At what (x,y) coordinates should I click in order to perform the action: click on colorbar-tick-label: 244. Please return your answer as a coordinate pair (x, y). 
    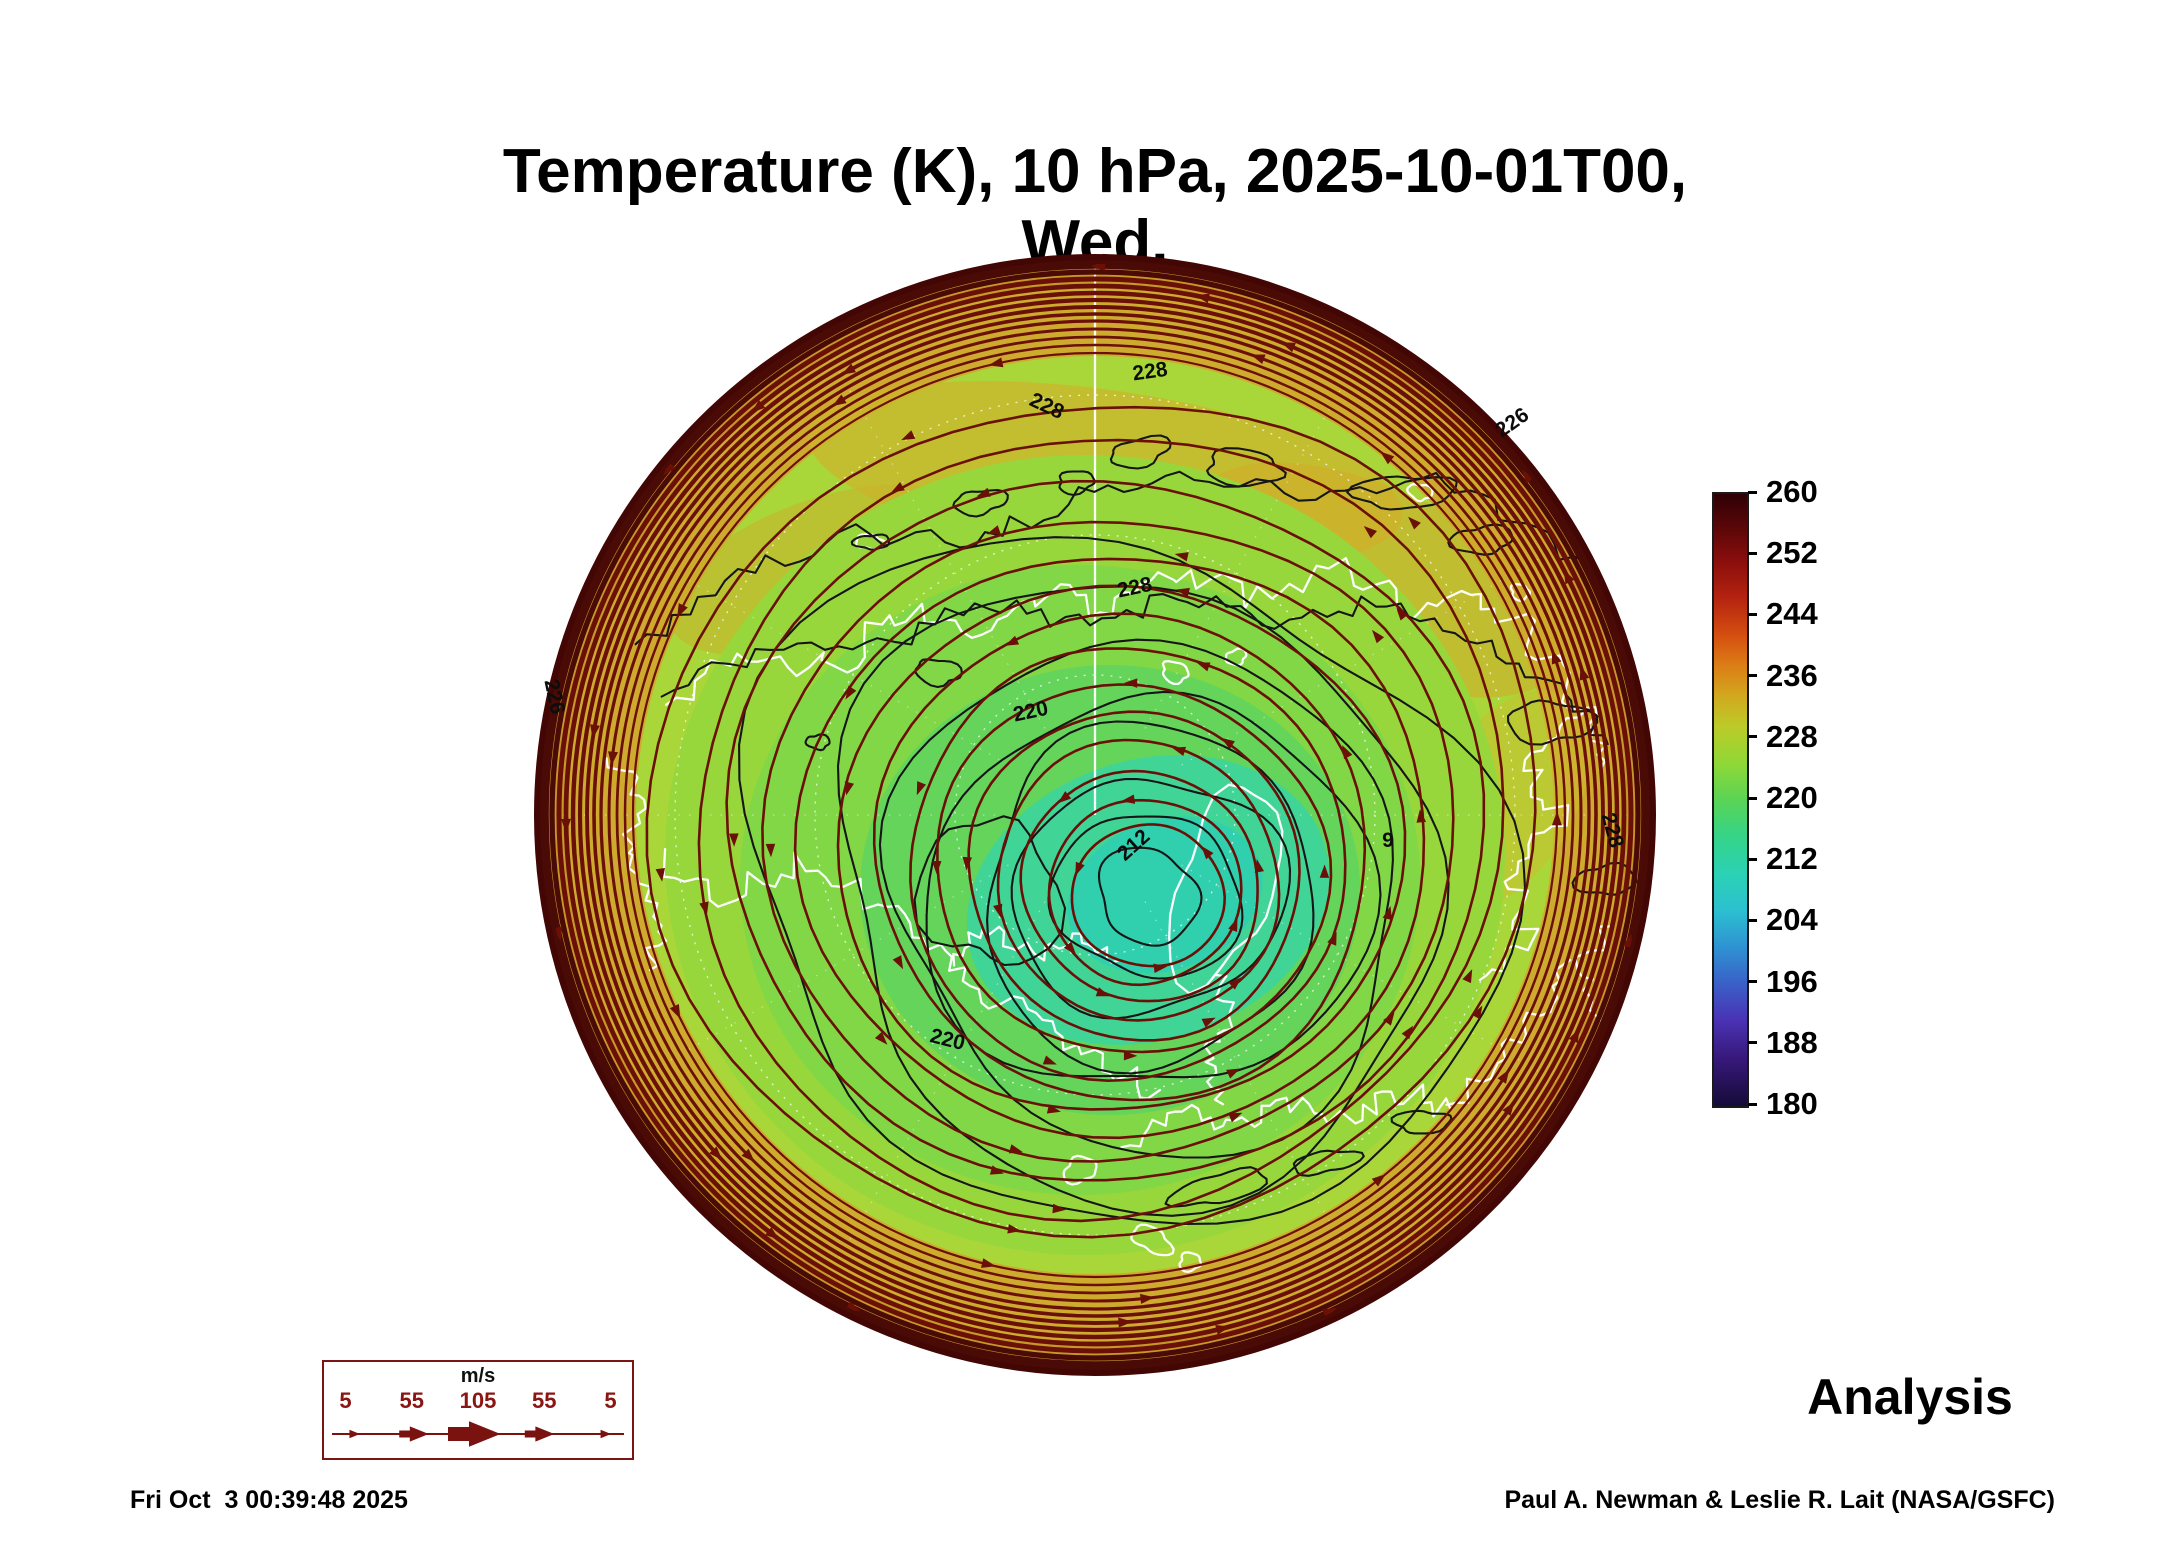
    Looking at the image, I should click on (1792, 614).